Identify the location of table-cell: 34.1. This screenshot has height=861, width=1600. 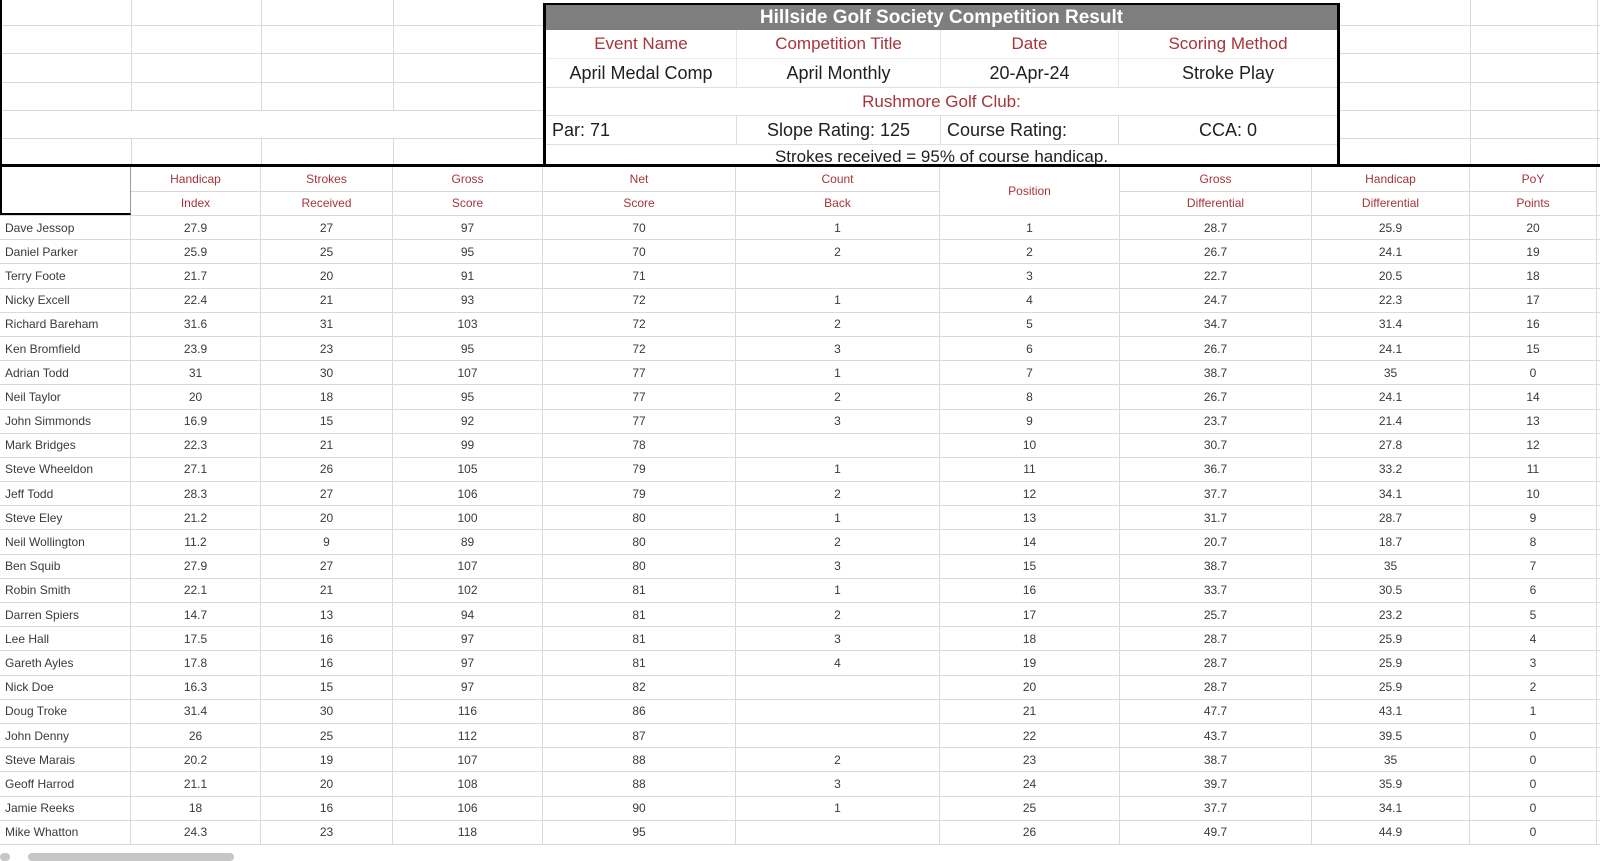
(1391, 808).